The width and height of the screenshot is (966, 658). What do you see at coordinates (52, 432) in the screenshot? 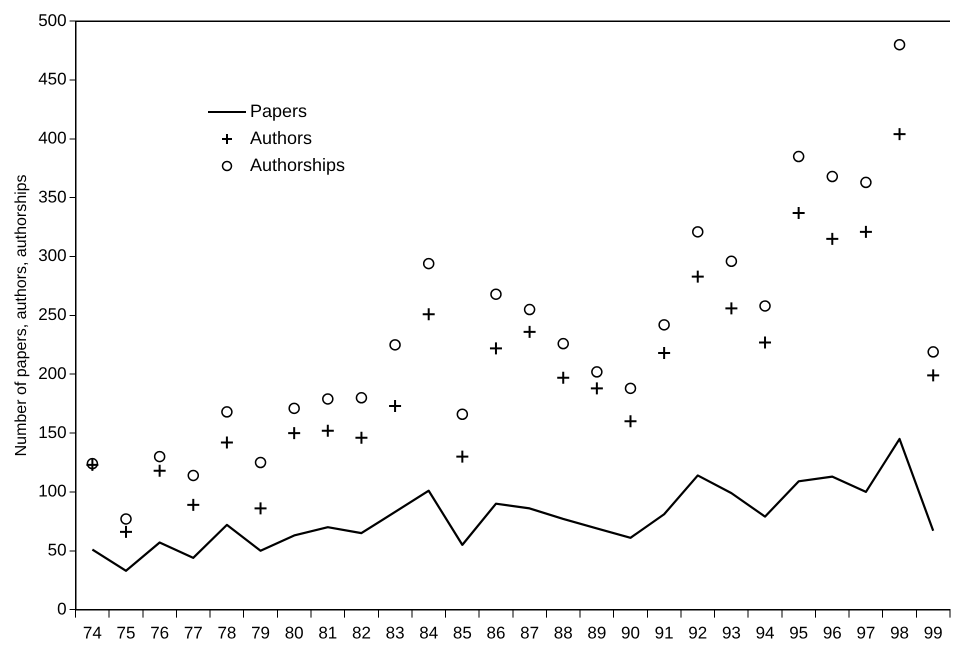
I see `y-tick-label: 150` at bounding box center [52, 432].